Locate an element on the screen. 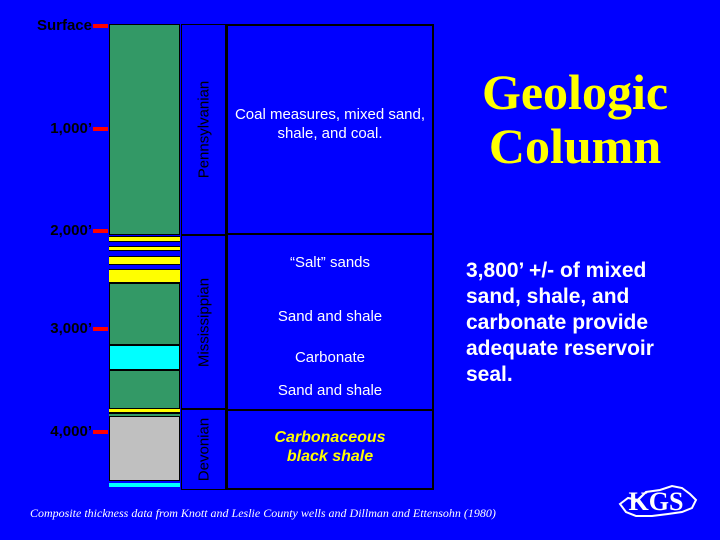 This screenshot has height=540, width=720. era-label-mississippian: Mississippian is located at coordinates (204, 322).